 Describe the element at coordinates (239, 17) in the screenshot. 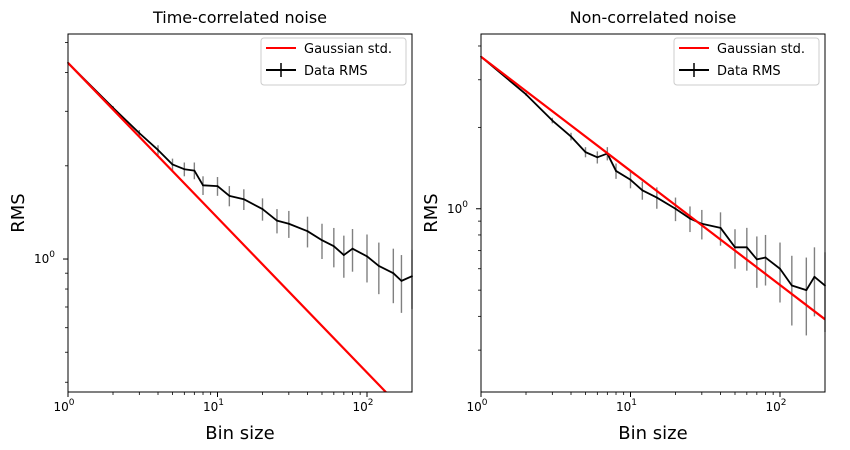

I see `chart-title: Time-correlated noise` at that location.